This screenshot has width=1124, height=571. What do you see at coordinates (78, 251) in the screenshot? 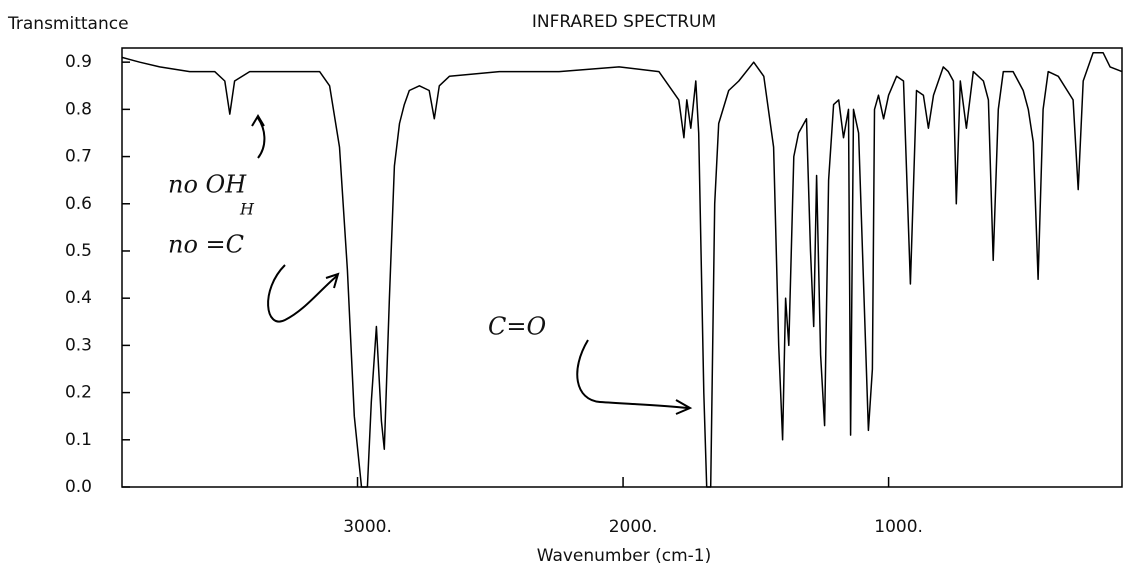
I see `y-tick-label: 0.5` at bounding box center [78, 251].